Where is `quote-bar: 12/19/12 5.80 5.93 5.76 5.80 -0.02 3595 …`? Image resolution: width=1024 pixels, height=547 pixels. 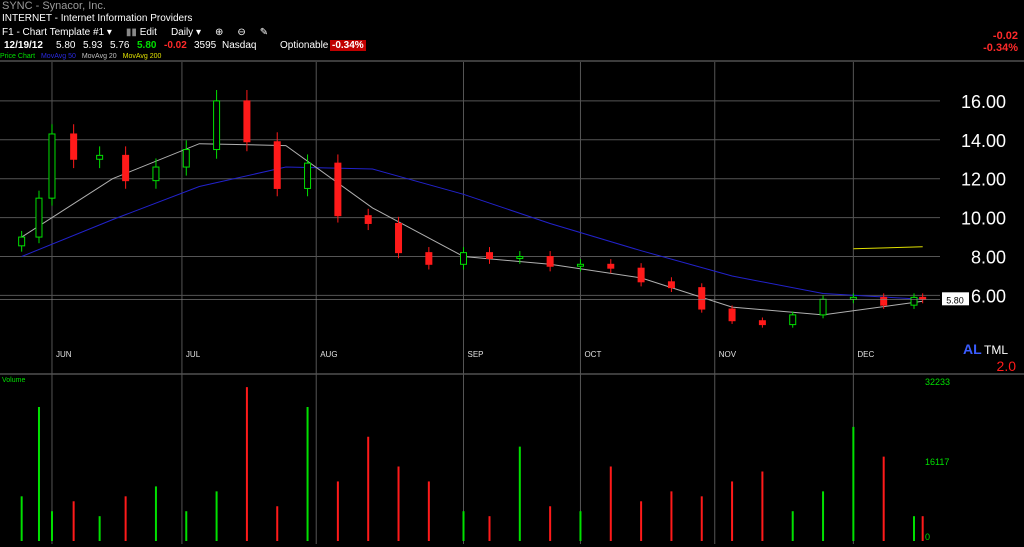 quote-bar: 12/19/12 5.80 5.93 5.76 5.80 -0.02 3595 … is located at coordinates (185, 45).